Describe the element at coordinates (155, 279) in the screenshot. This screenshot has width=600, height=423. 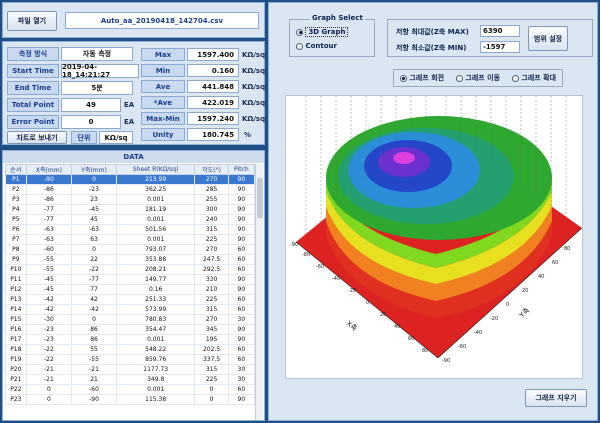
I see `table-cell: 149.77` at that location.